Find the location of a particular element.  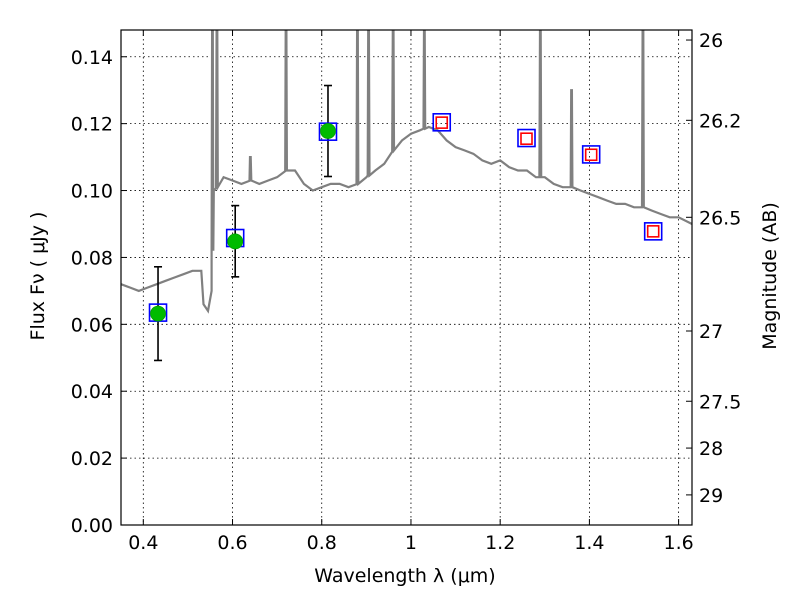

x-tick-label: 1.2 is located at coordinates (500, 543).